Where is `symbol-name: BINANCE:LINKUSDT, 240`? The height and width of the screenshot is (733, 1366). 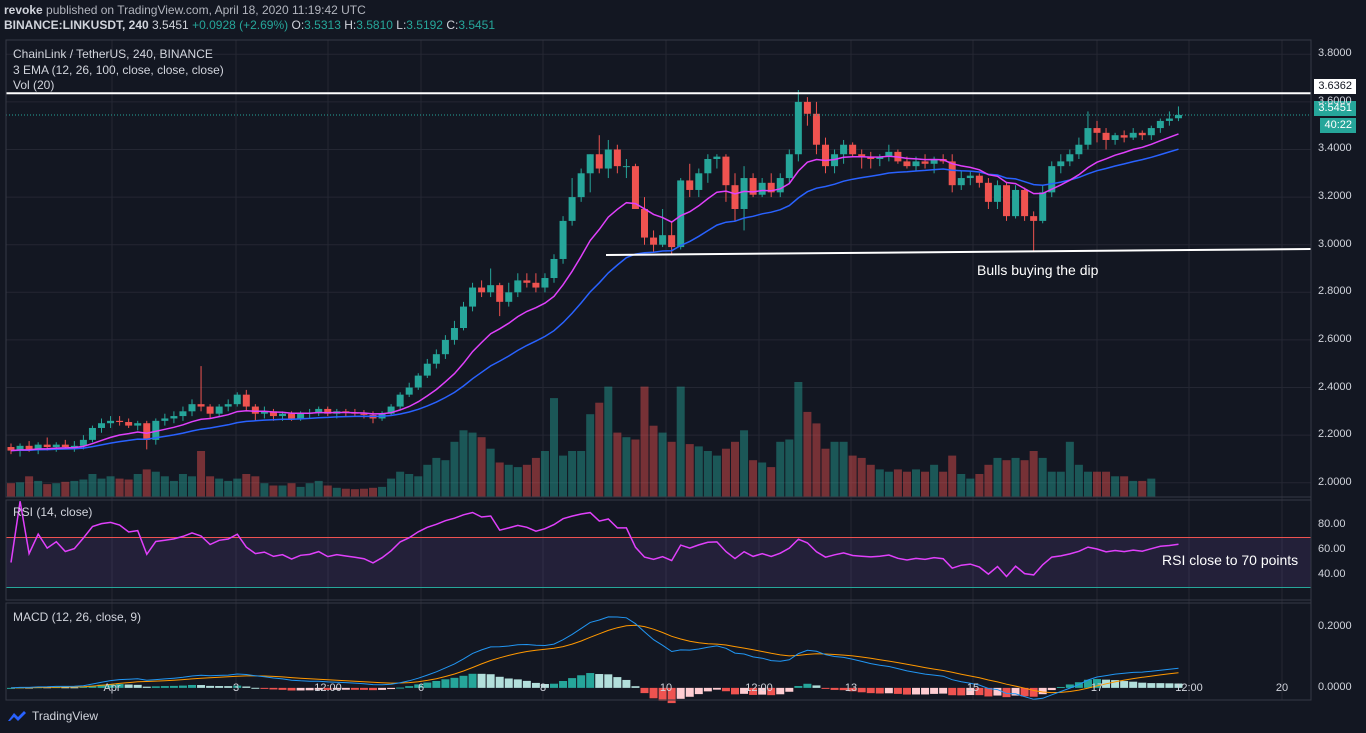 symbol-name: BINANCE:LINKUSDT, 240 is located at coordinates (76, 25).